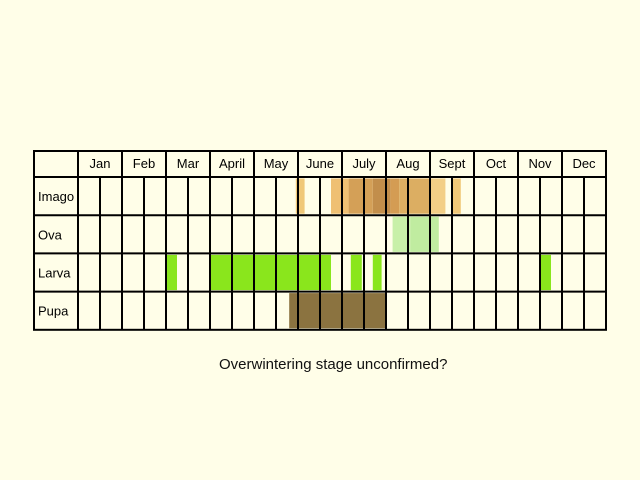 This screenshot has width=640, height=480. I want to click on month-label: Mar, so click(188, 163).